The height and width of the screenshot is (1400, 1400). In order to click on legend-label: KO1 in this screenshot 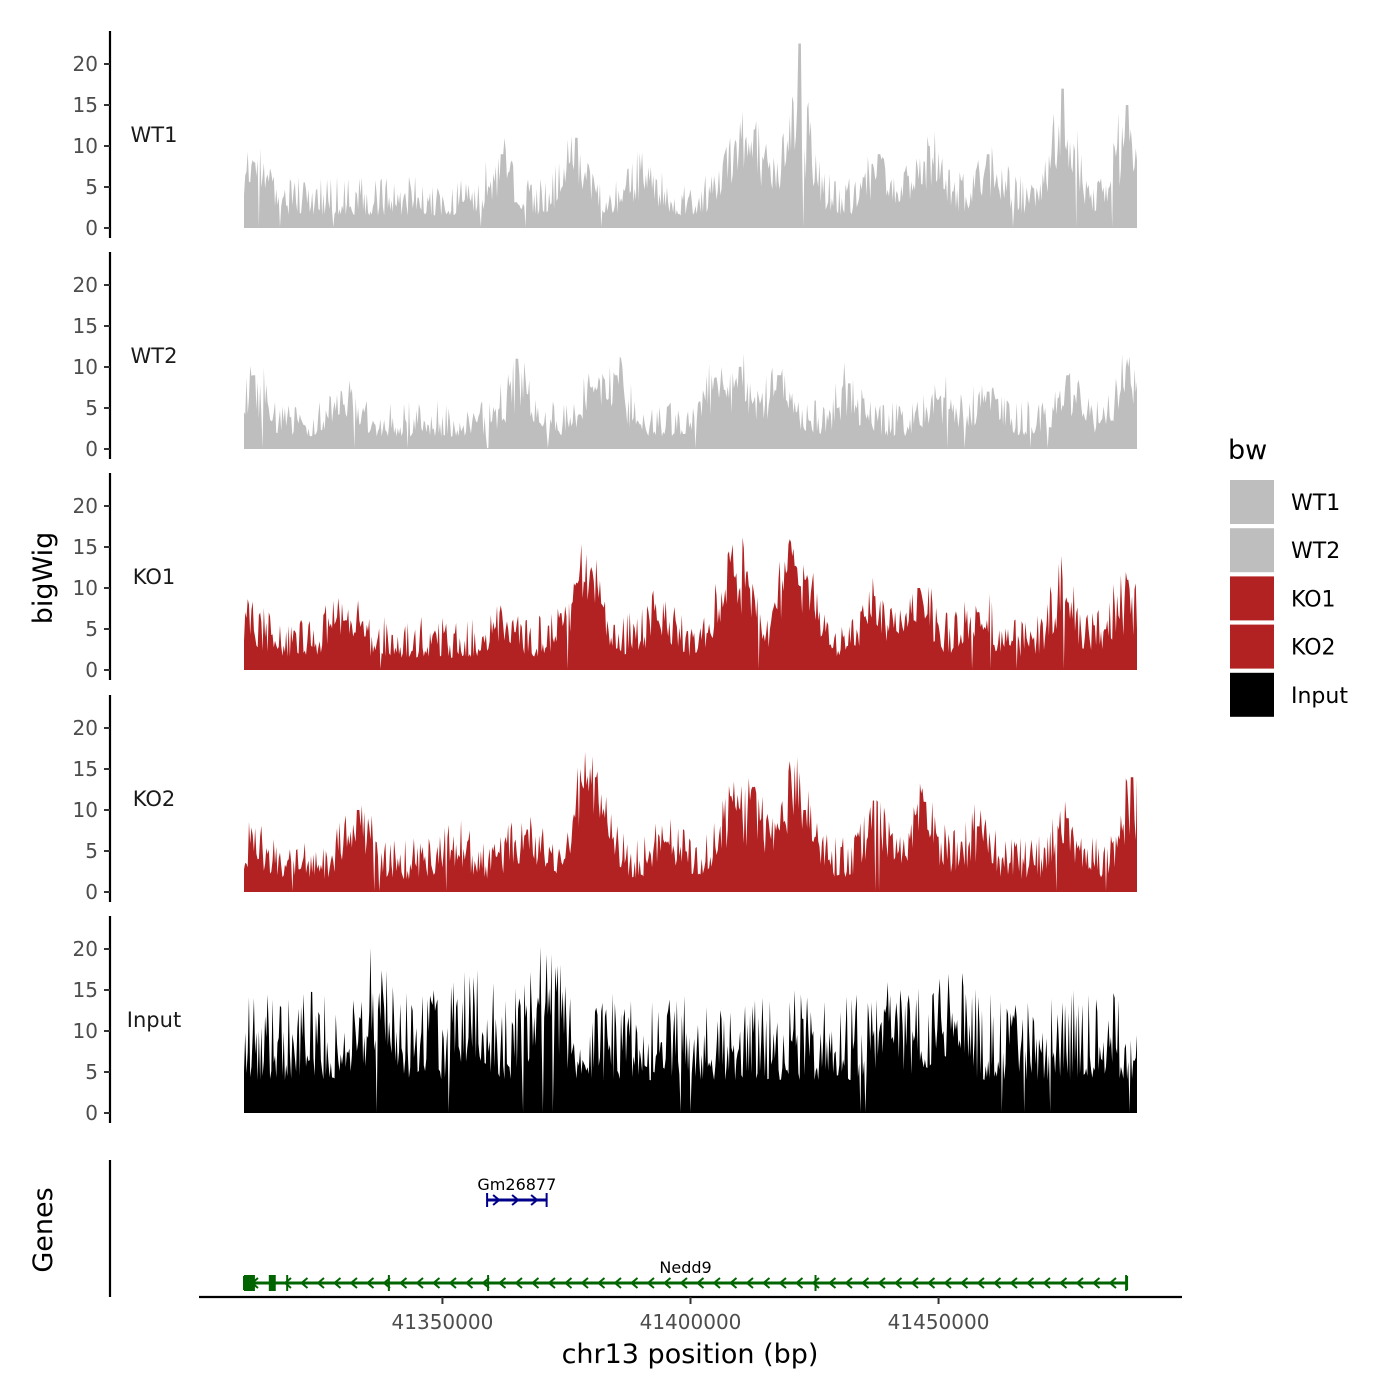, I will do `click(1313, 599)`.